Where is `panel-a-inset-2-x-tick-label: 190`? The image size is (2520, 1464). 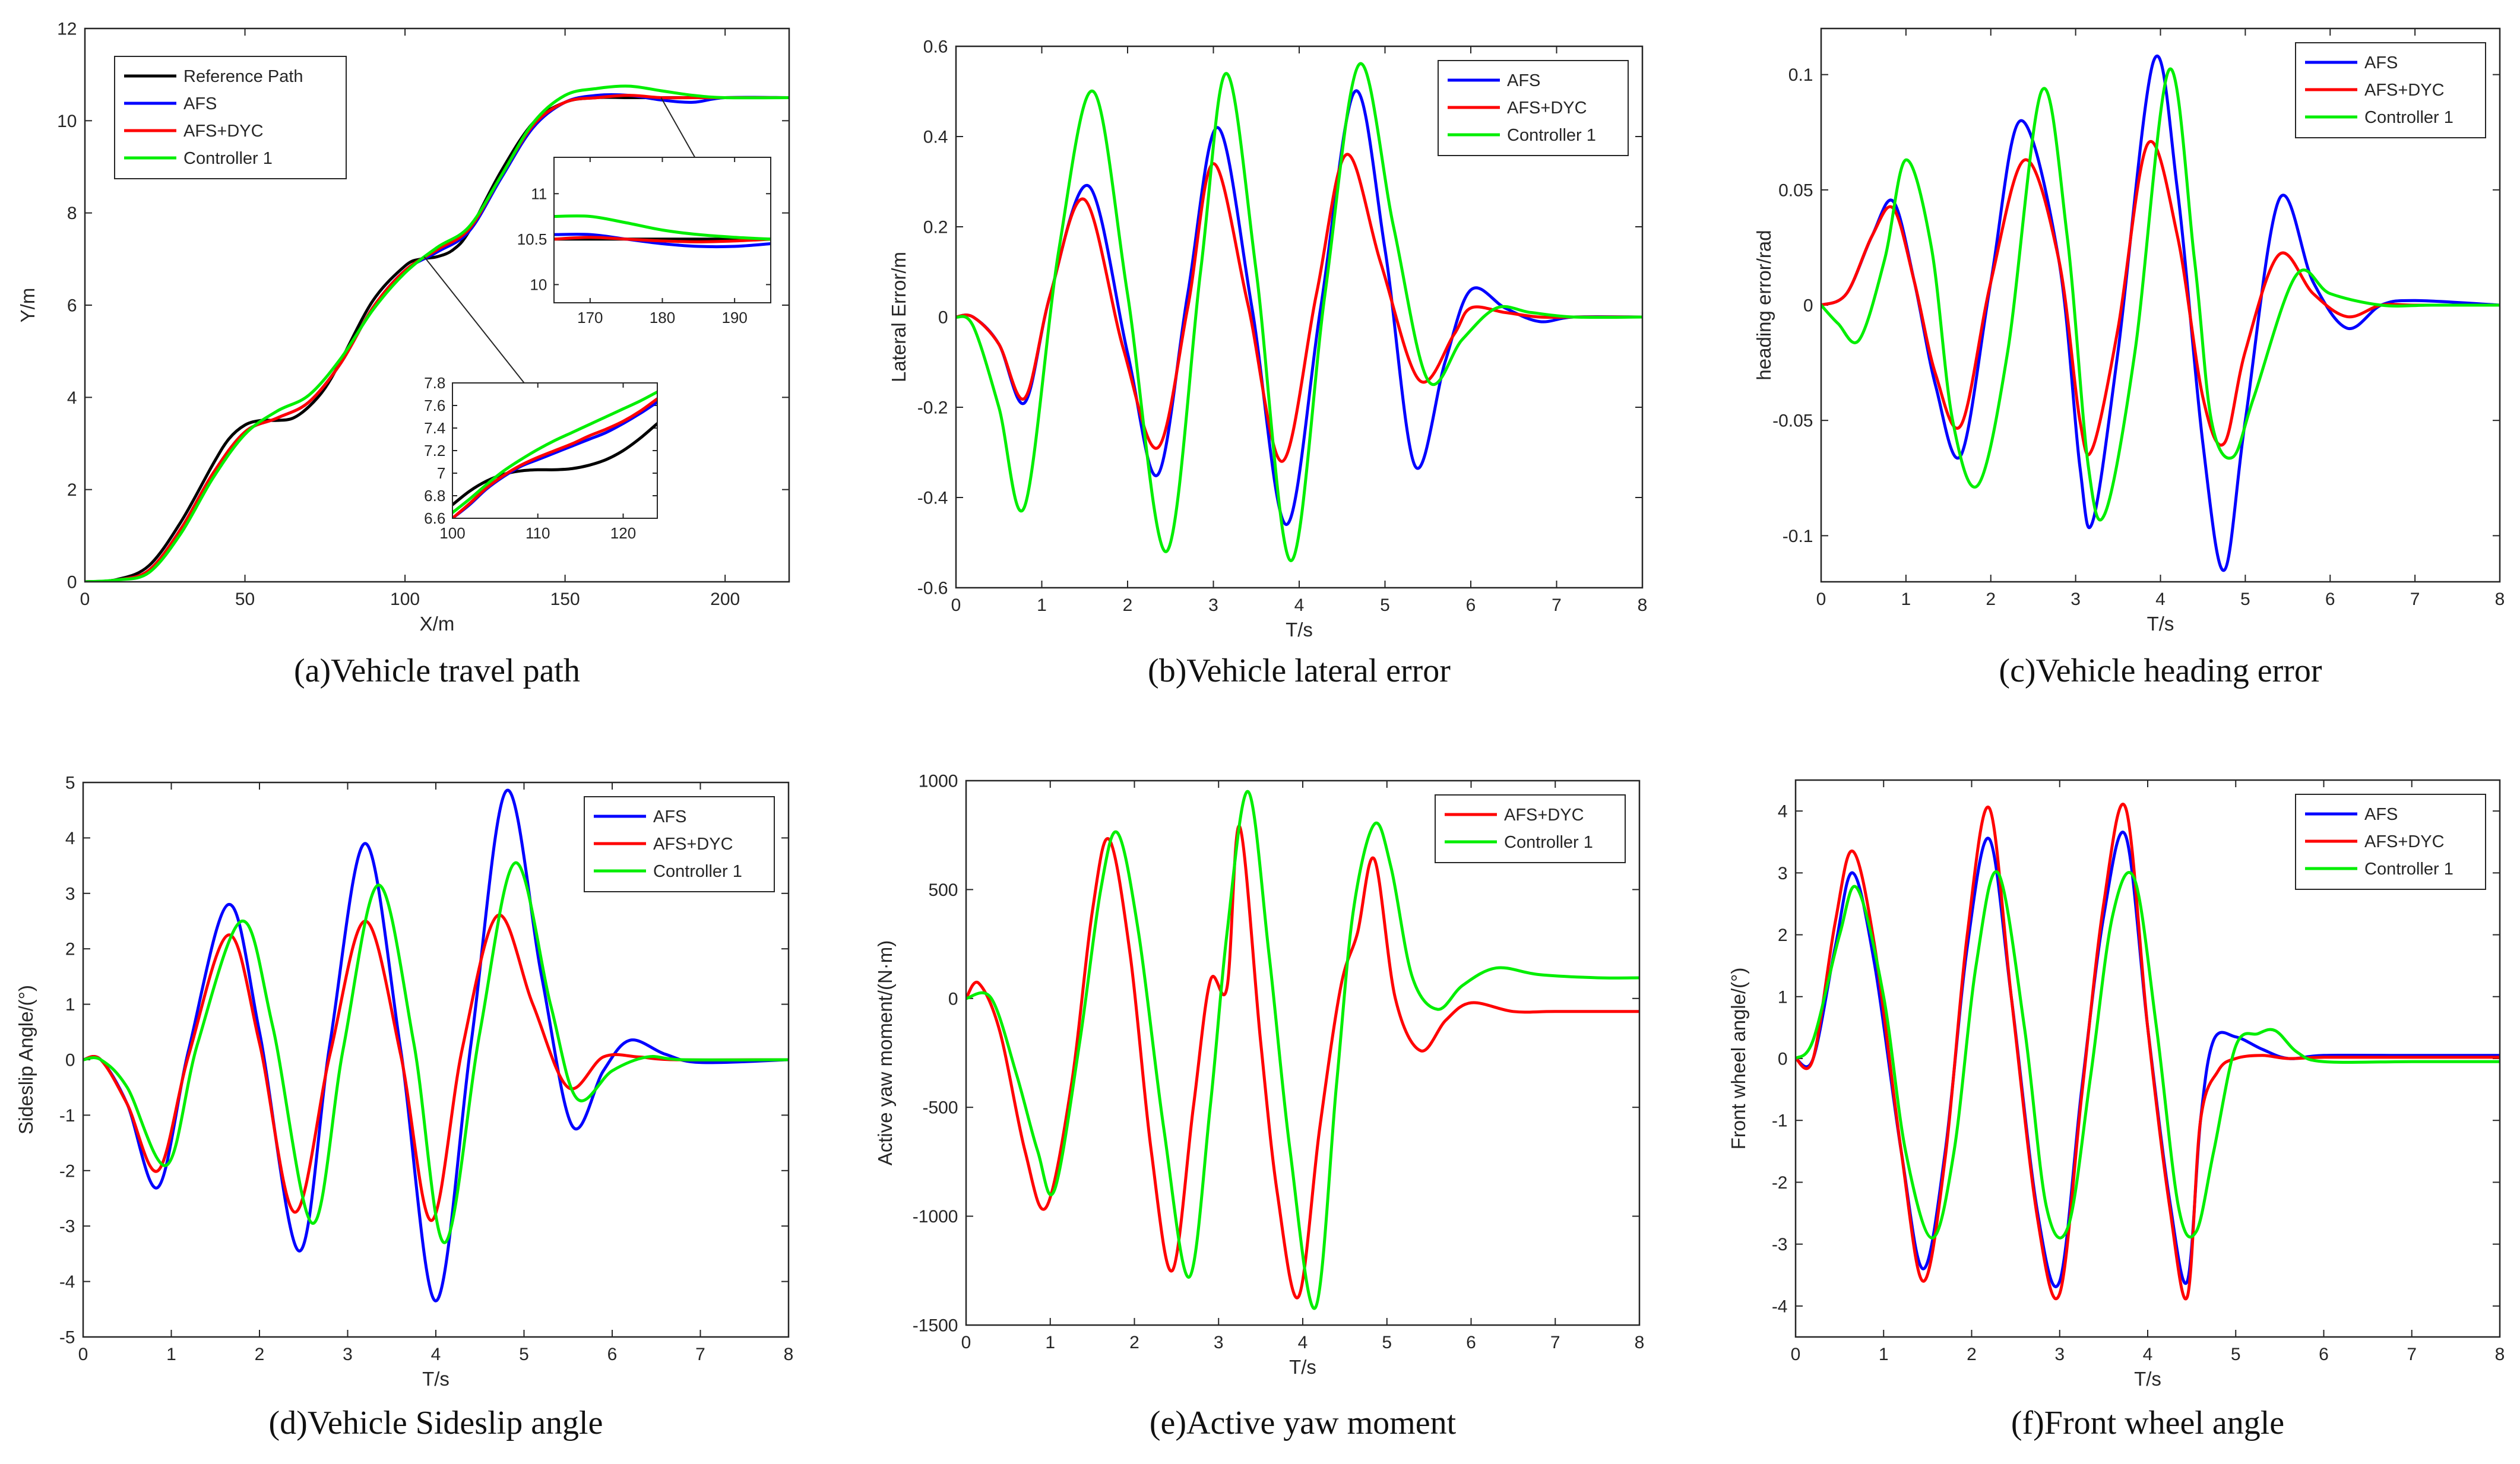
panel-a-inset-2-x-tick-label: 190 is located at coordinates (734, 318).